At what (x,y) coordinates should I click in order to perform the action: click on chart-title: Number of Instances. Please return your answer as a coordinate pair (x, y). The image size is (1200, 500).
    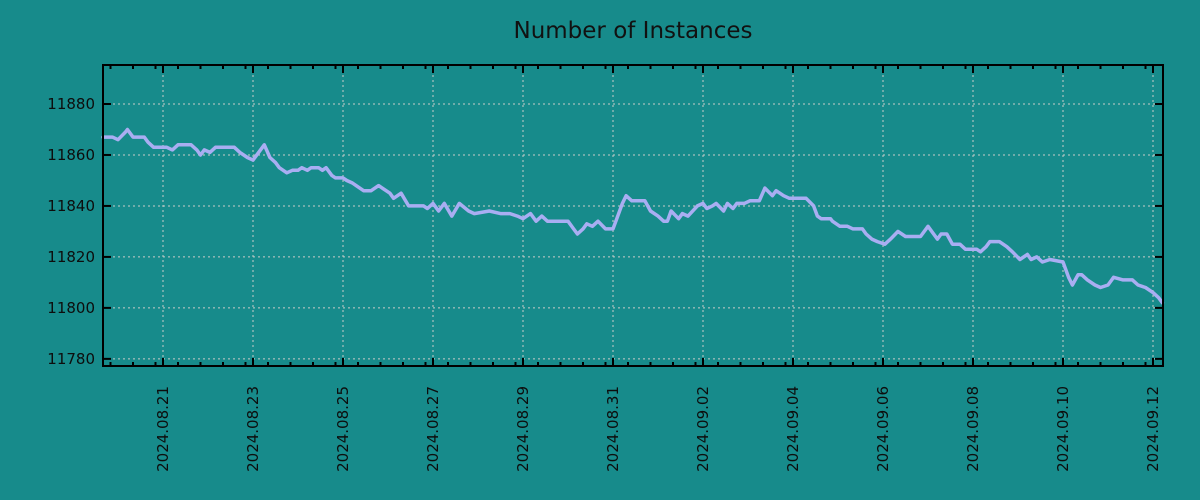
    Looking at the image, I should click on (633, 31).